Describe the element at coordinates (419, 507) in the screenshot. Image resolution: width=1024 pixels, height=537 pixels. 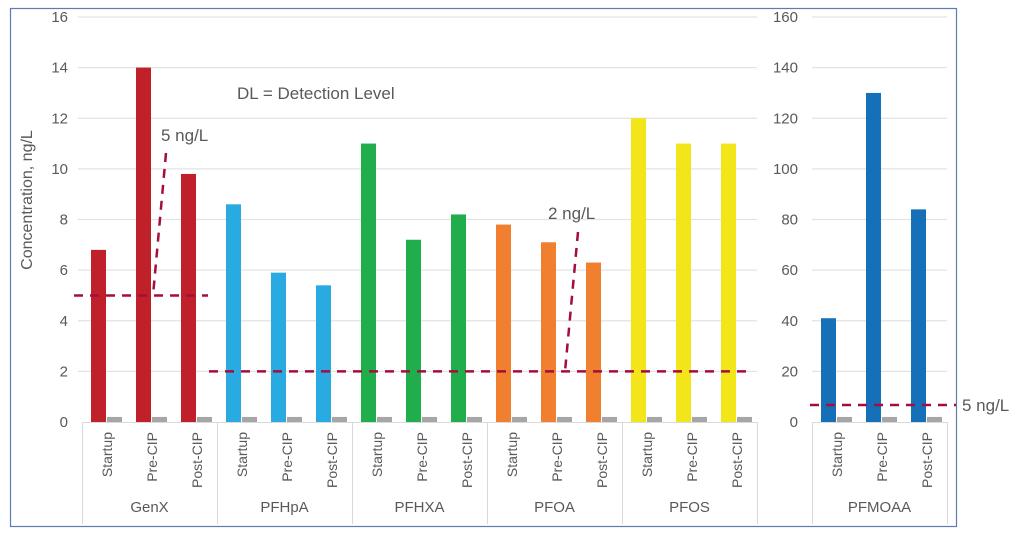
I see `group-label: PFHXA` at that location.